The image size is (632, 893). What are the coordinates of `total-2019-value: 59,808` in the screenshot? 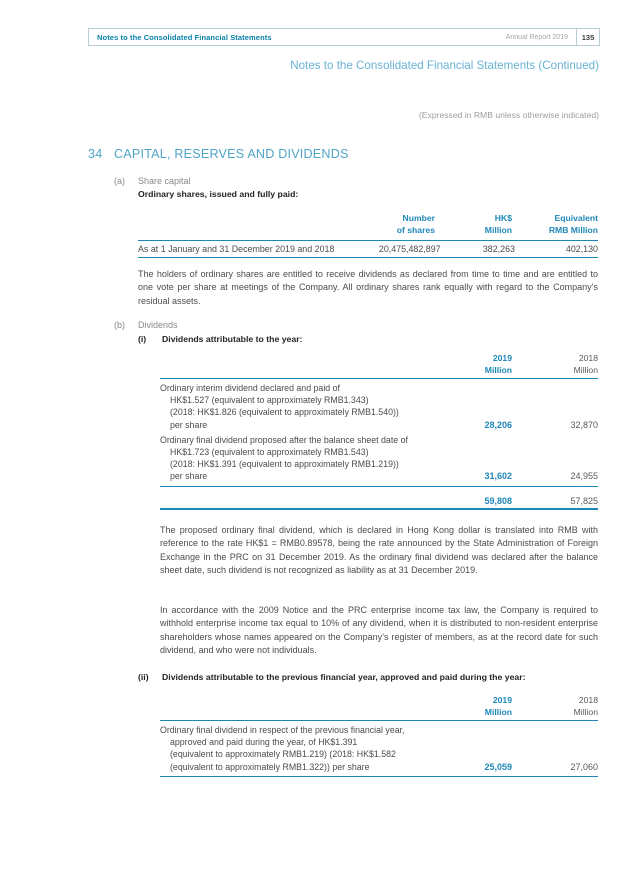 It's located at (498, 500).